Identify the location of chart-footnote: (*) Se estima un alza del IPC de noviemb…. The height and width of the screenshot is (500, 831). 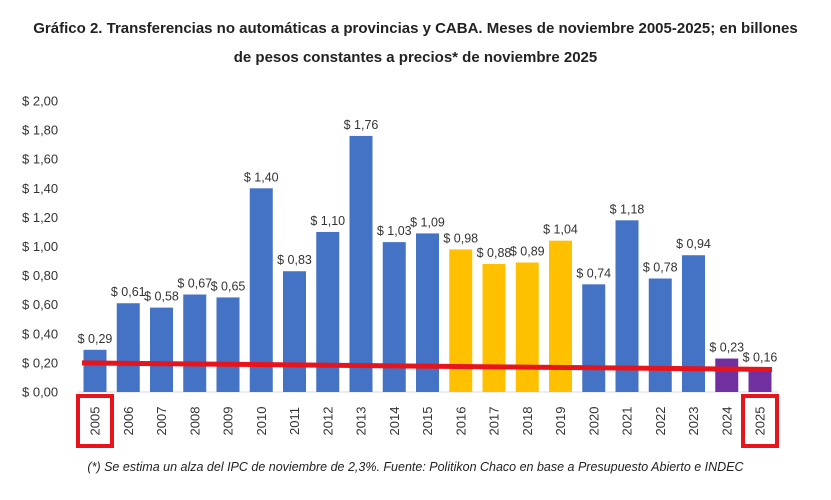
(415, 467).